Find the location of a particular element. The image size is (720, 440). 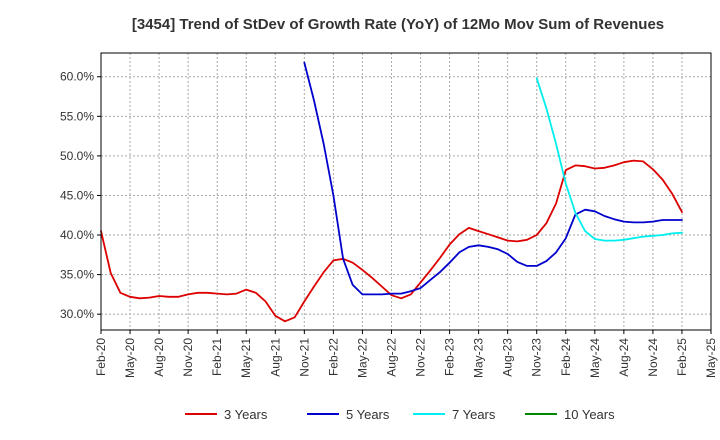

y-axis-ticks: 30.0% 35.0% 40.0% 45.0% 50.0% 55.0% 60.0% is located at coordinates (80, 195).